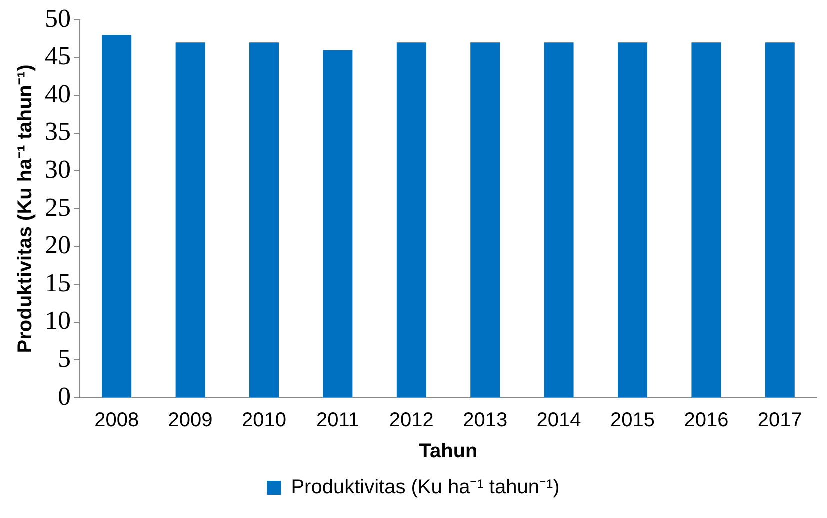  What do you see at coordinates (58, 283) in the screenshot?
I see `y-tick-label: 15` at bounding box center [58, 283].